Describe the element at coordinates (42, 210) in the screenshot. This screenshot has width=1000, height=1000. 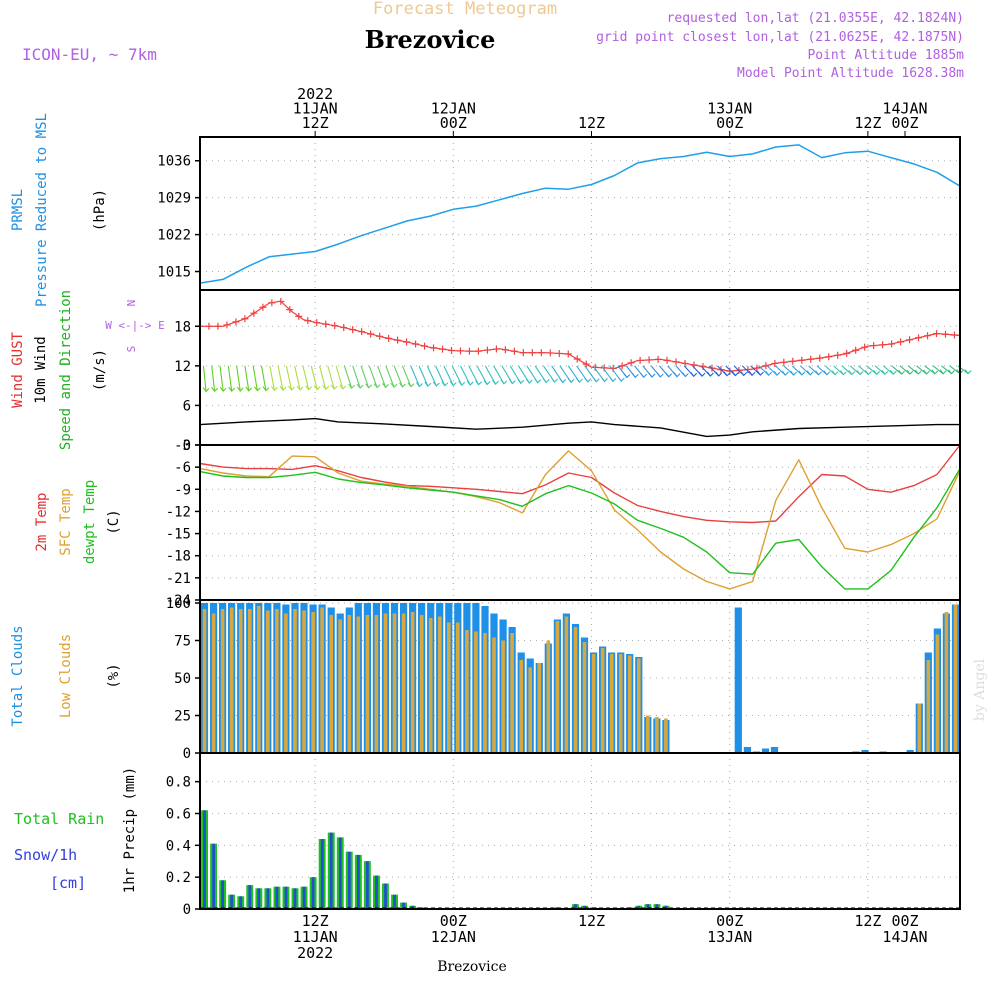
I see `panel-label-pressure-1: Pressure Reduced to MSL` at that location.